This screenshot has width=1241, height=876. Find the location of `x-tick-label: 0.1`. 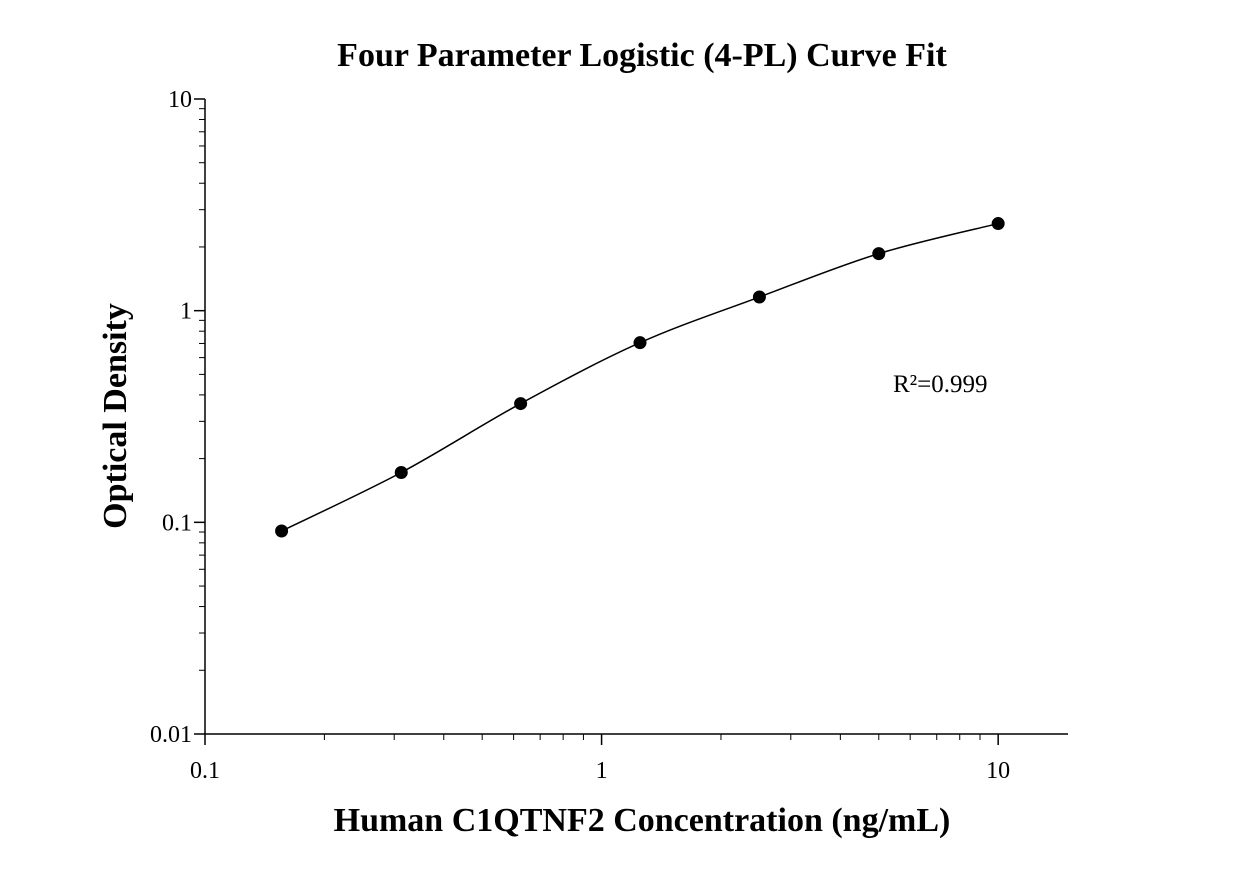

x-tick-label: 0.1 is located at coordinates (205, 771).